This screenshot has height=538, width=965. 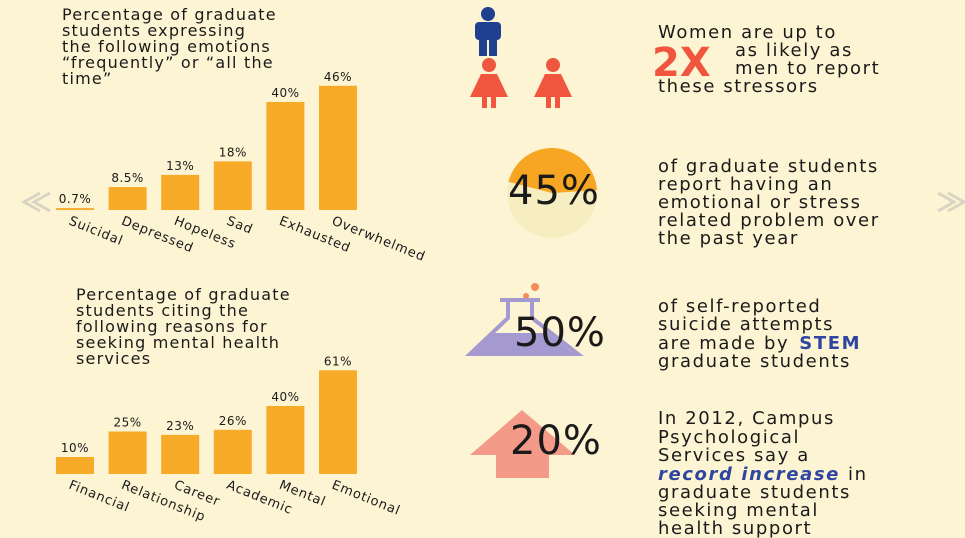 I want to click on man-icon, so click(x=488, y=31).